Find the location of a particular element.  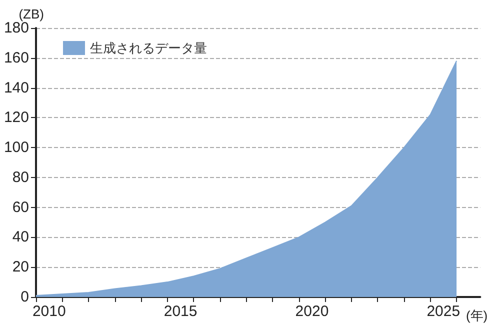

x-axis-title: (年) is located at coordinates (477, 315).